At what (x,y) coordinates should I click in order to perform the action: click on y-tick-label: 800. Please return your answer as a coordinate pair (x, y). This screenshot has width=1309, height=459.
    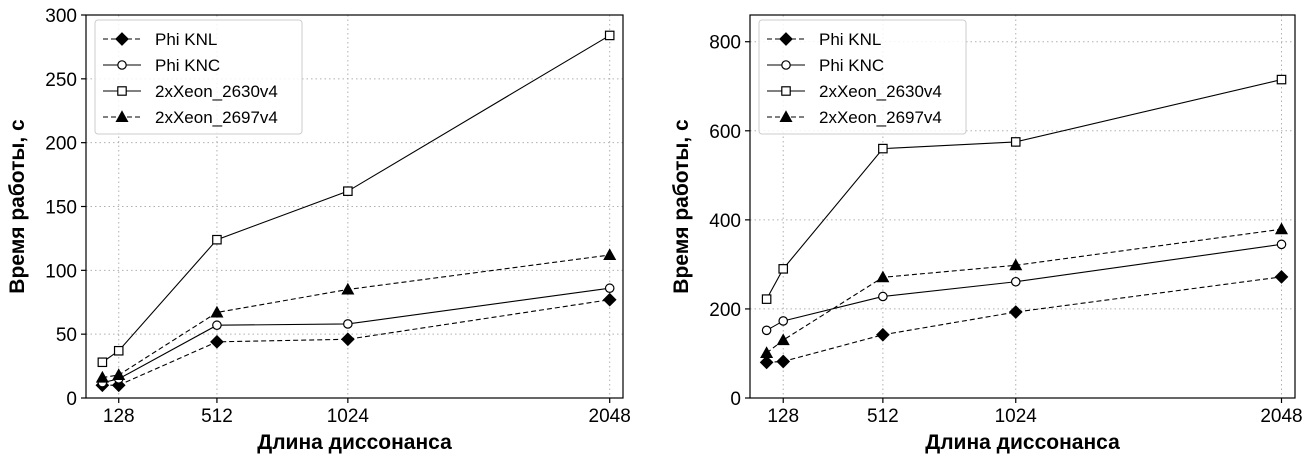
    Looking at the image, I should click on (725, 43).